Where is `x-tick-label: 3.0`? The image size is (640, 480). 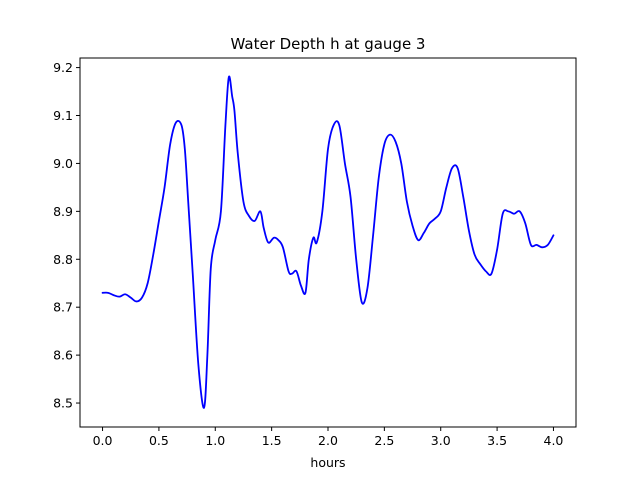
x-tick-label: 3.0 is located at coordinates (441, 440).